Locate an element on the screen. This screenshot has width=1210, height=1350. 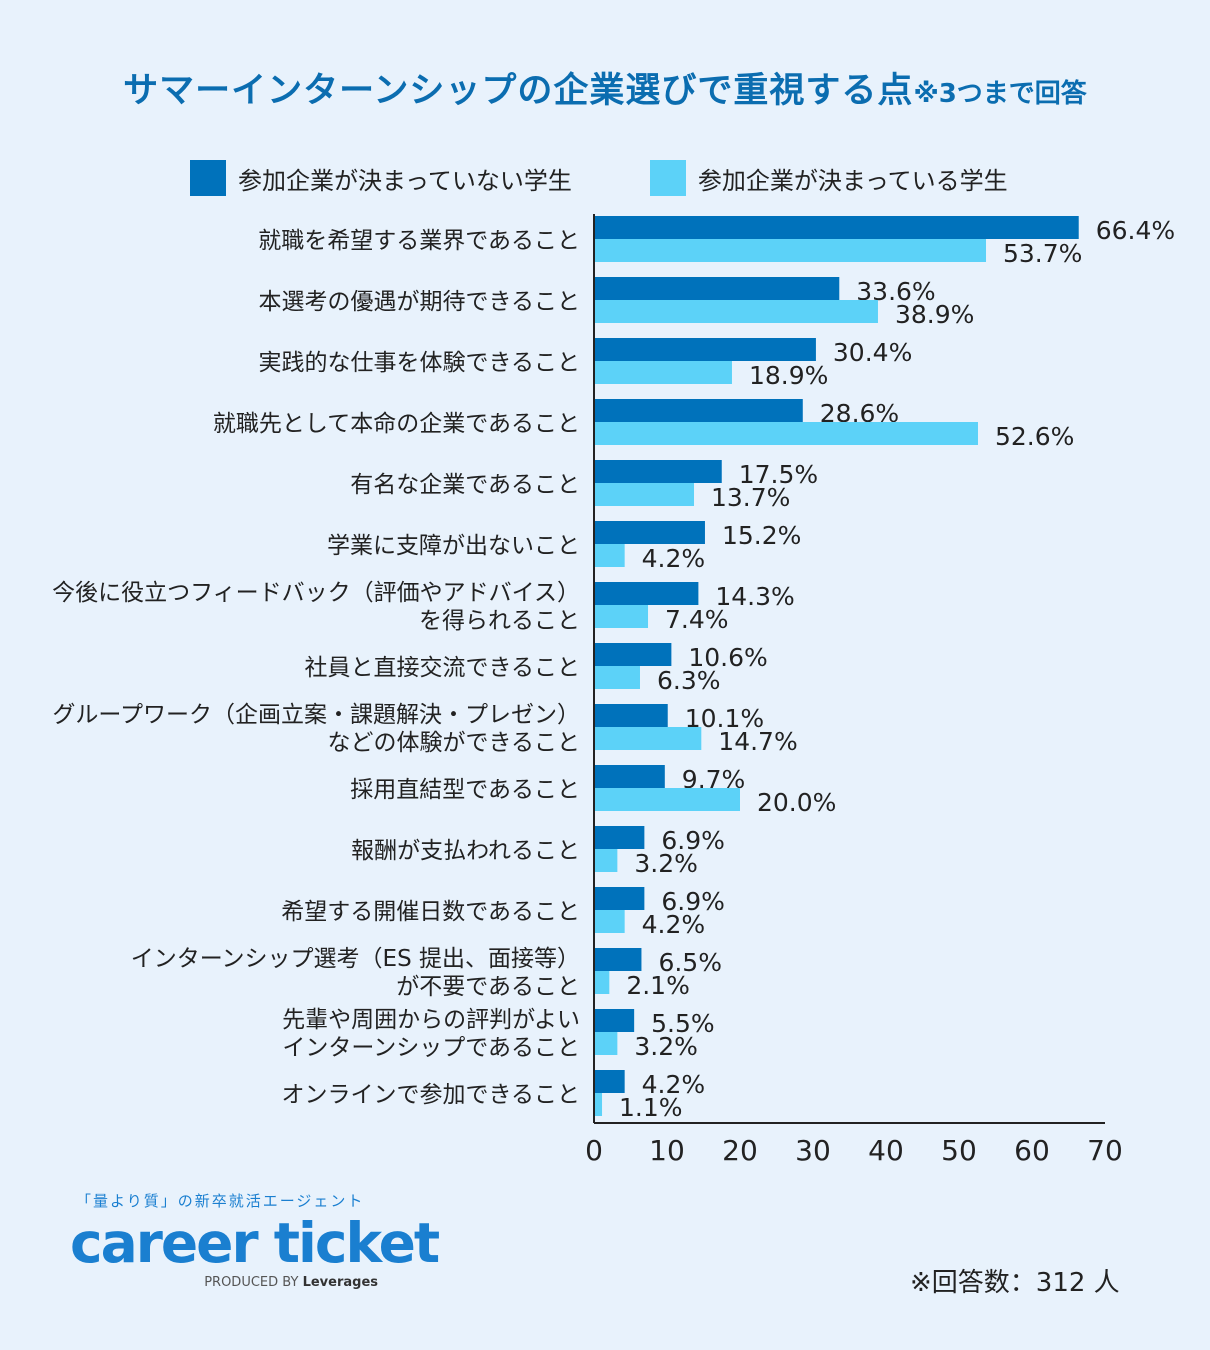
chart-title-note: ※3つまで回答 is located at coordinates (1000, 94).